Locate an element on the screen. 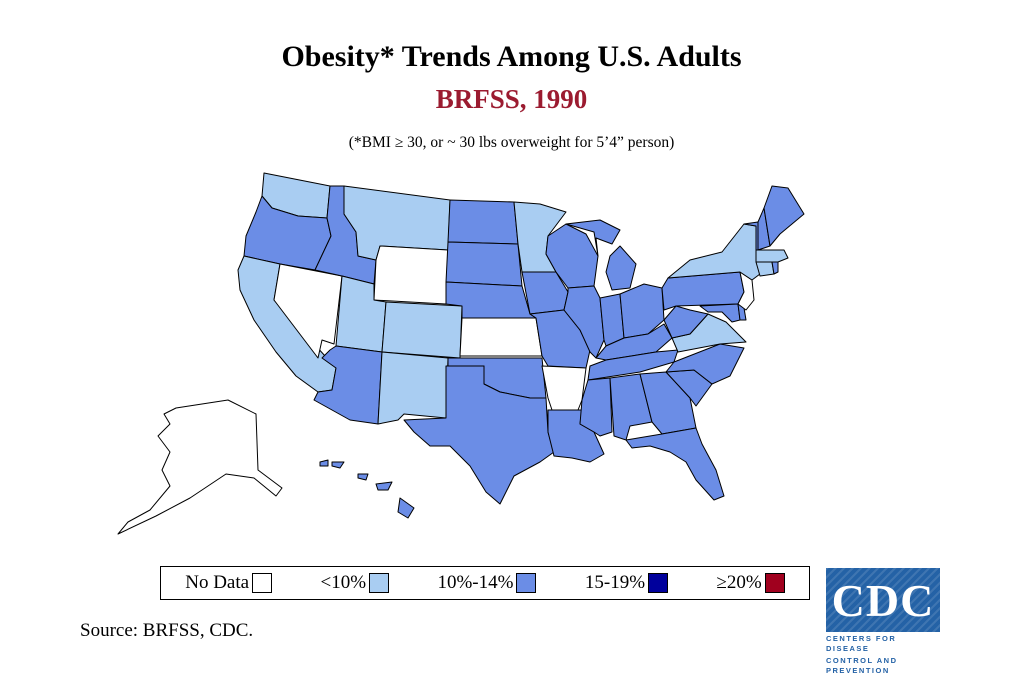 This screenshot has height=682, width=1023. legend-item-10-14: 10%-14% is located at coordinates (487, 583).